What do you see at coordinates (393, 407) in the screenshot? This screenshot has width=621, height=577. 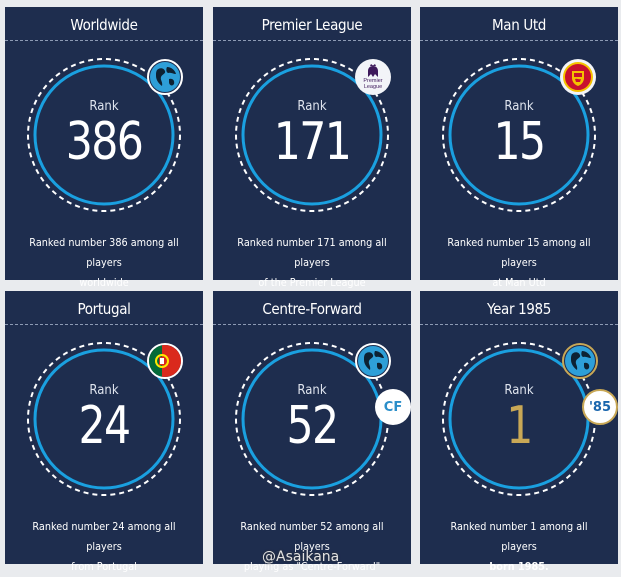 I see `position-badge: CF` at bounding box center [393, 407].